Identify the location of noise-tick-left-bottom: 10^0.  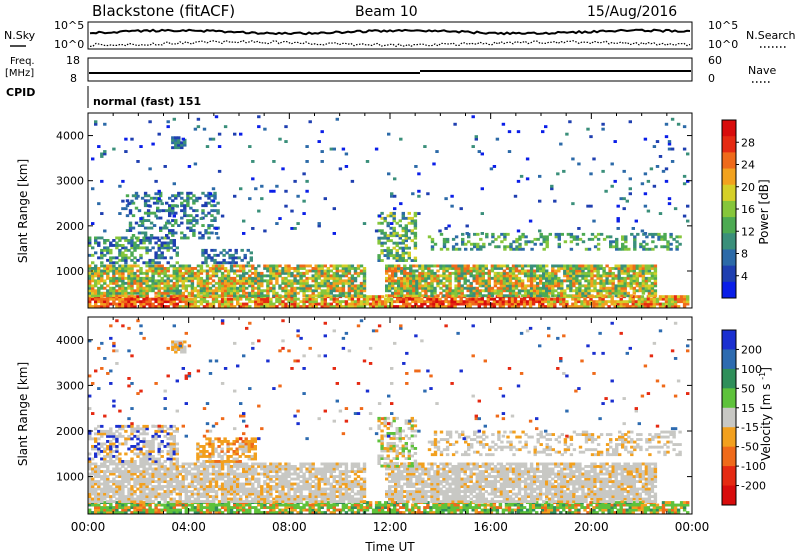
(69, 44).